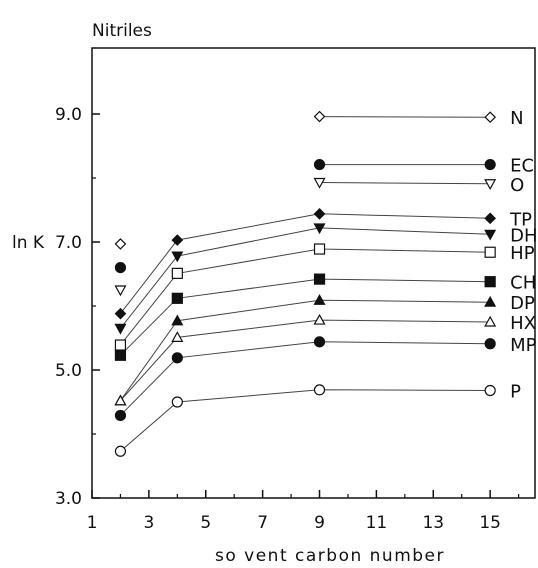  What do you see at coordinates (405, 117) in the screenshot?
I see `series-line-n` at bounding box center [405, 117].